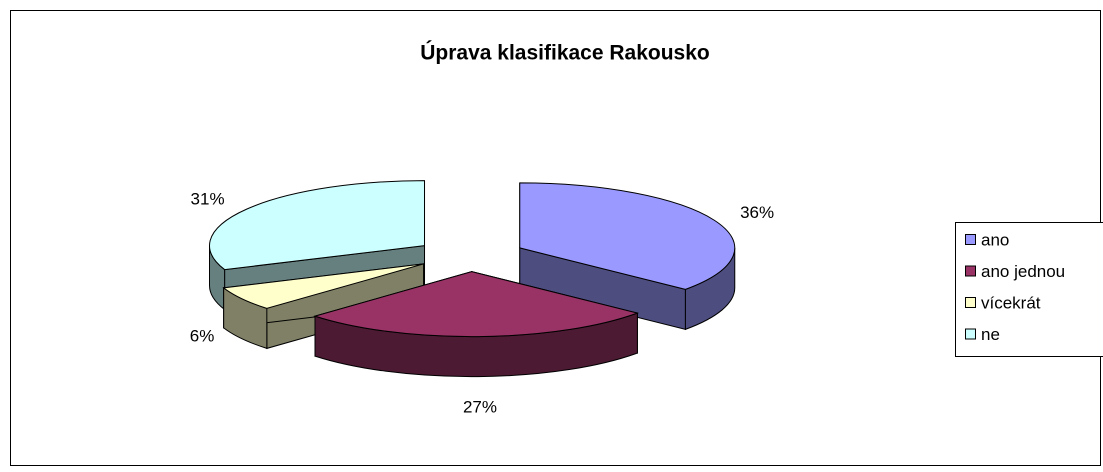 Image resolution: width=1103 pixels, height=472 pixels. Describe the element at coordinates (202, 335) in the screenshot. I see `data-label: 6%` at that location.